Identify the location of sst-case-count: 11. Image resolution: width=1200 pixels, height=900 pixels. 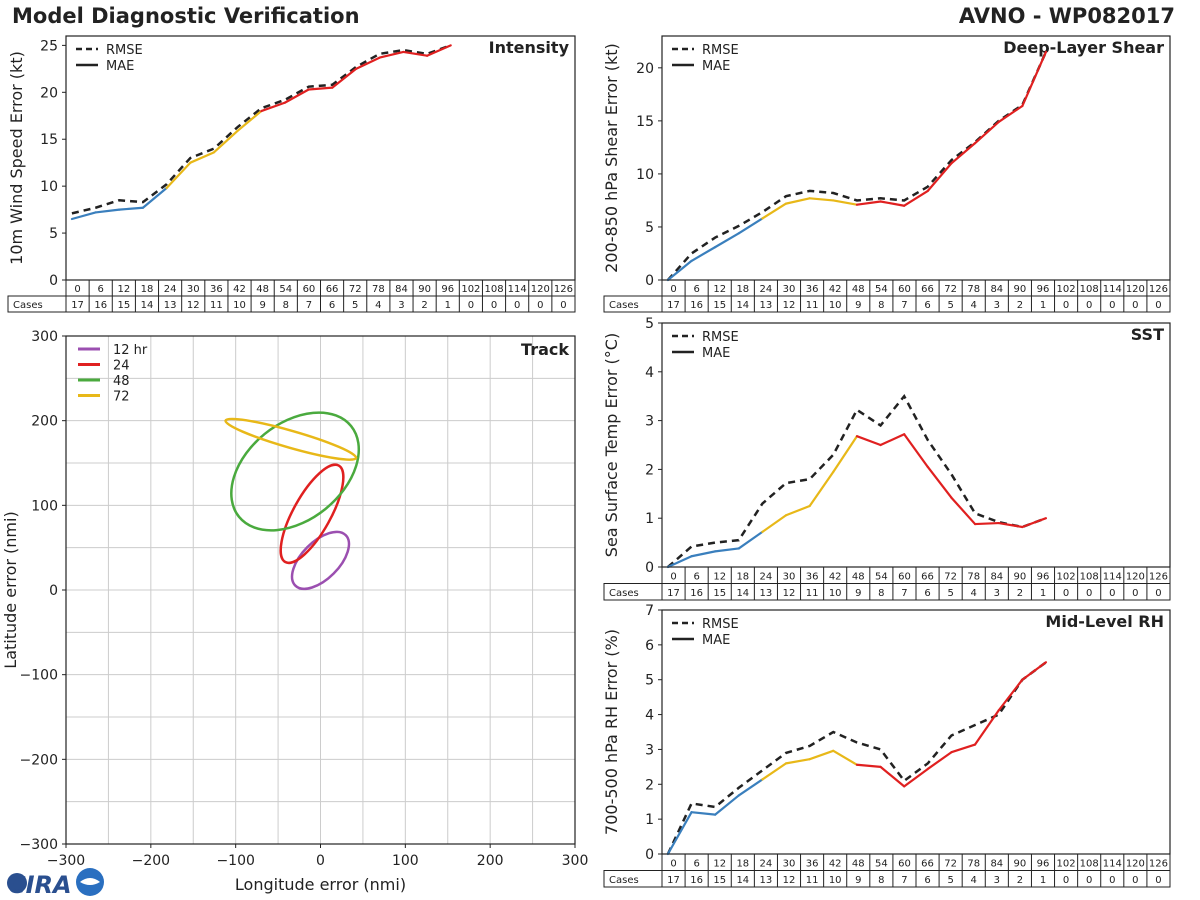
(812, 593).